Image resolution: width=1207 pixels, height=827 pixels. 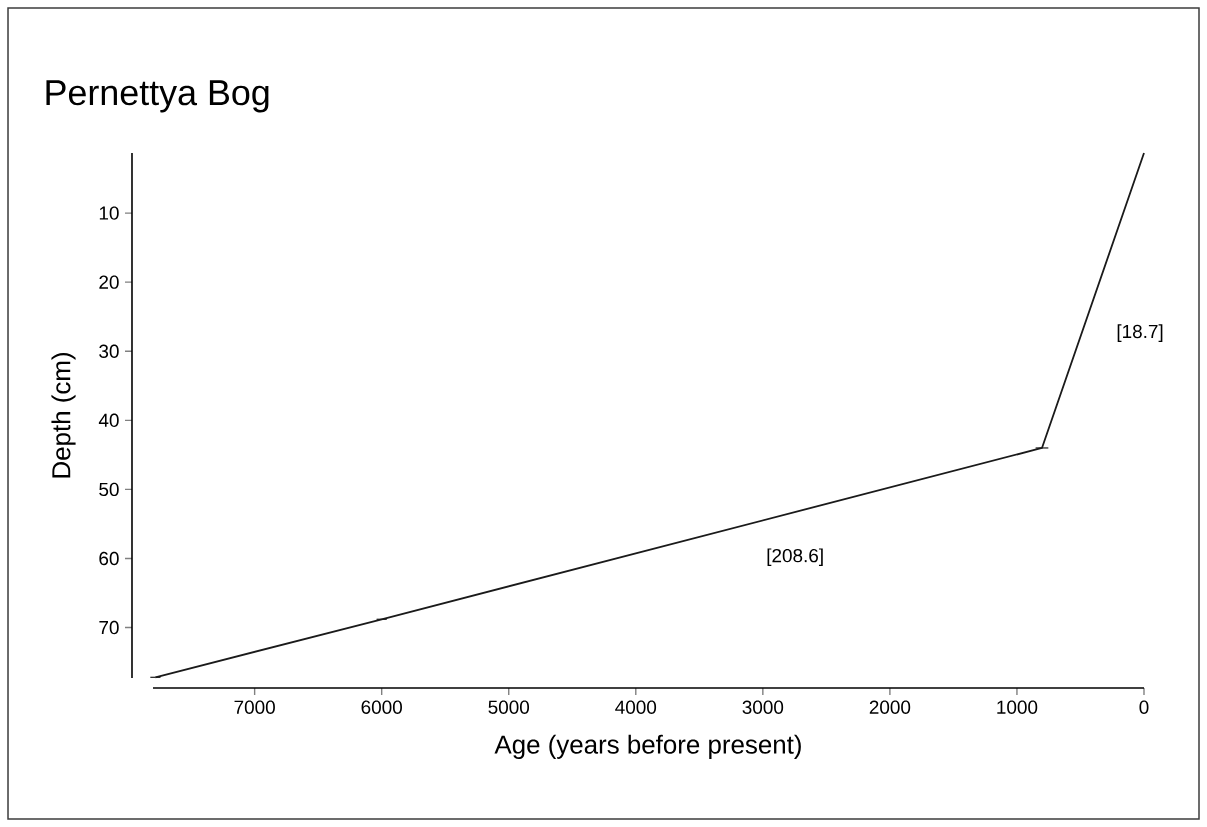 I want to click on annotation: [18.7], so click(x=1140, y=333).